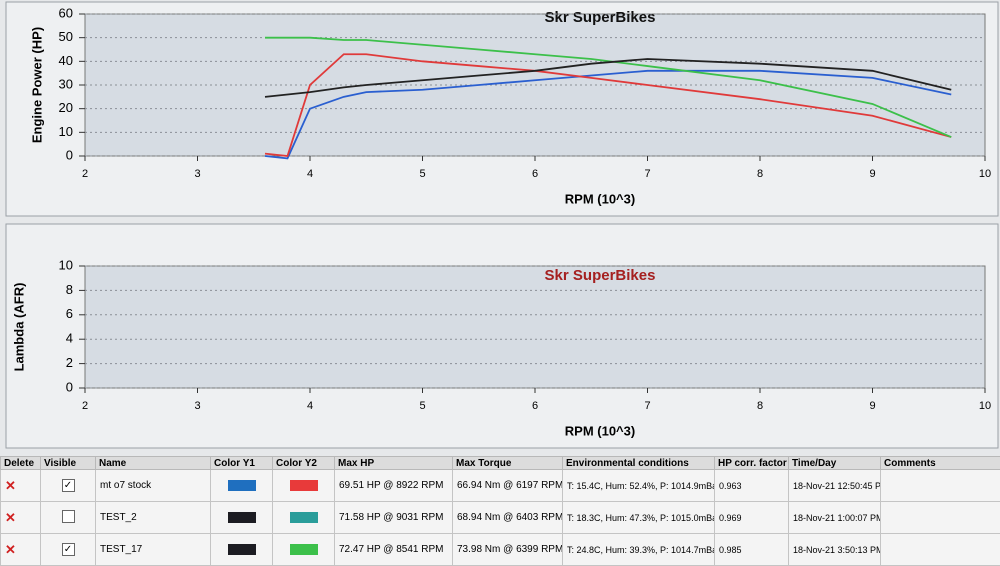  What do you see at coordinates (153, 518) in the screenshot?
I see `name-cell: TEST_2` at bounding box center [153, 518].